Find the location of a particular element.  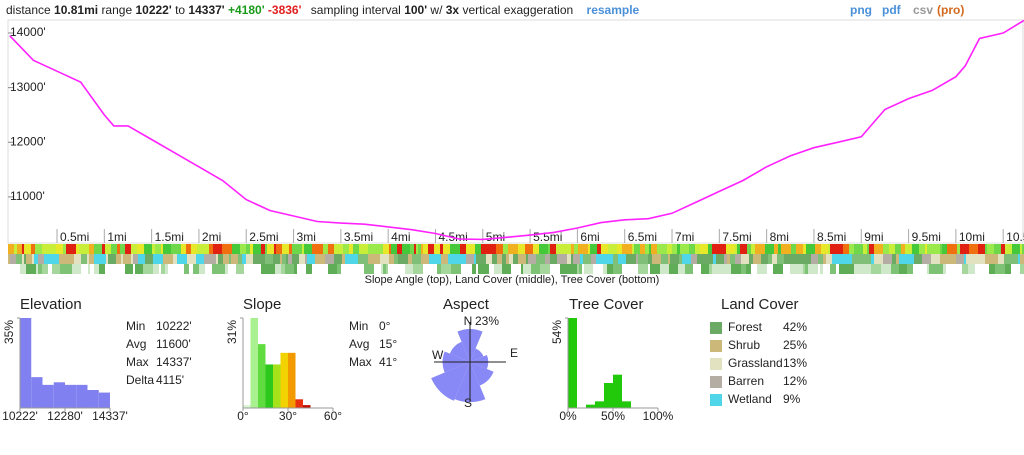

r-tick-label: 23% is located at coordinates (487, 321).